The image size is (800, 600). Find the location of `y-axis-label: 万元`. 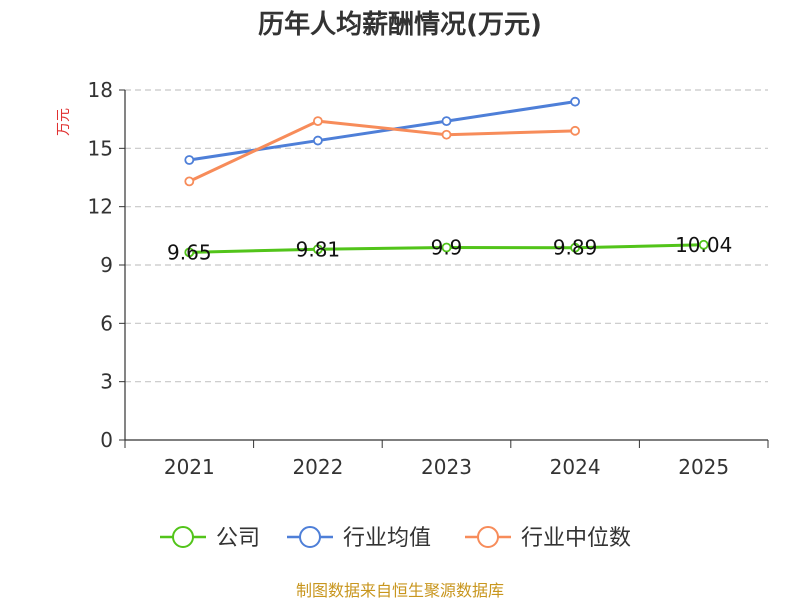

y-axis-label: 万元 is located at coordinates (64, 122).